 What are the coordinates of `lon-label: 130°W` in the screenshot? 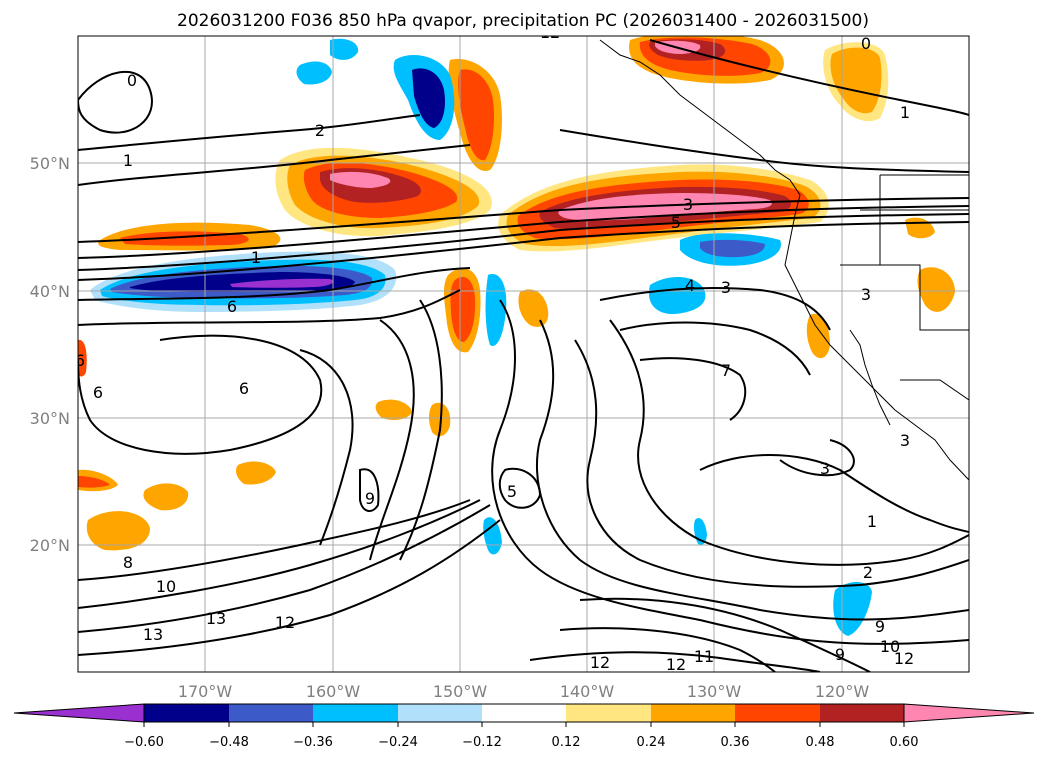 It's located at (714, 691).